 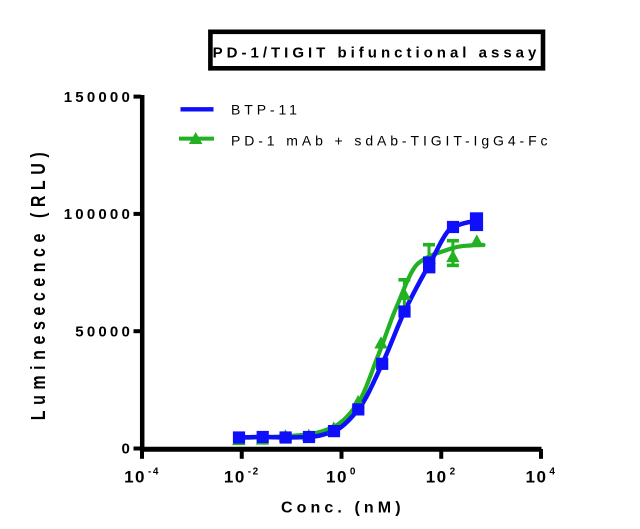 I want to click on svg-text: PD-1/TIGIT bifunctional assay, so click(x=377, y=53).